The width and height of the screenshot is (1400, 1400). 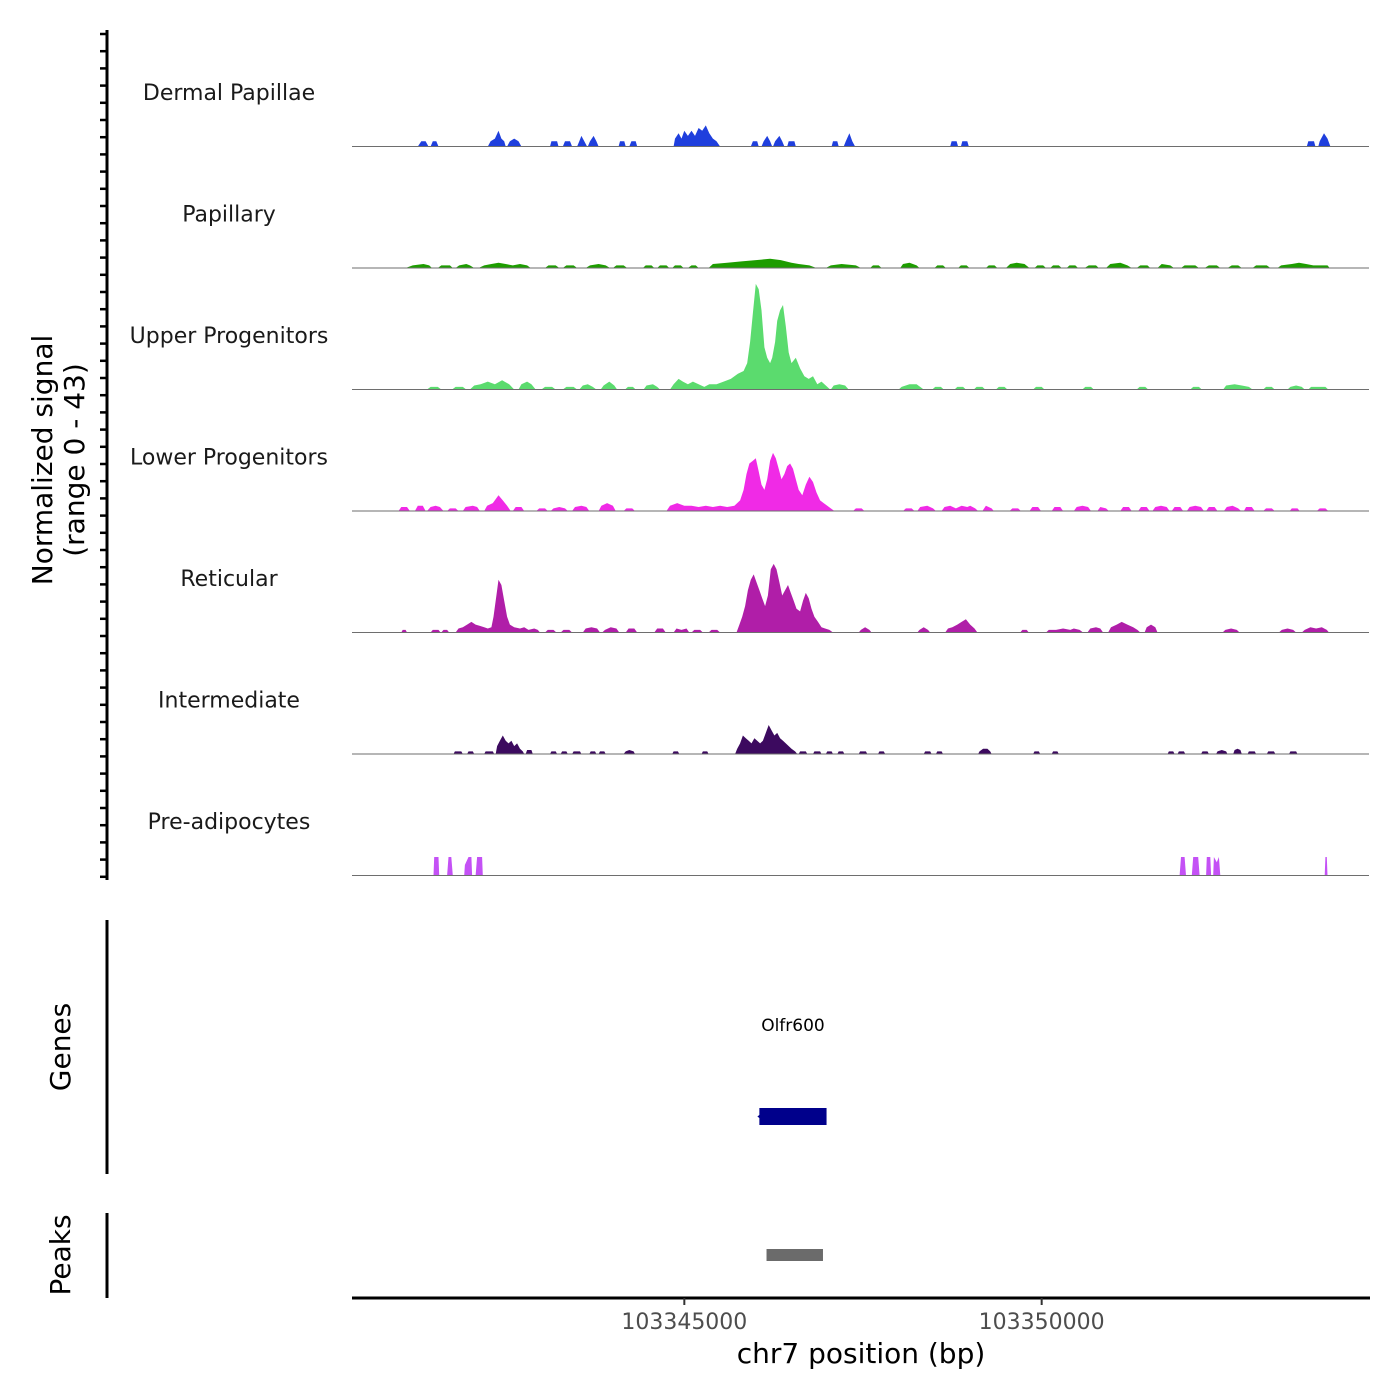 What do you see at coordinates (861, 1353) in the screenshot?
I see `x-axis-title: chr7 position (bp)` at bounding box center [861, 1353].